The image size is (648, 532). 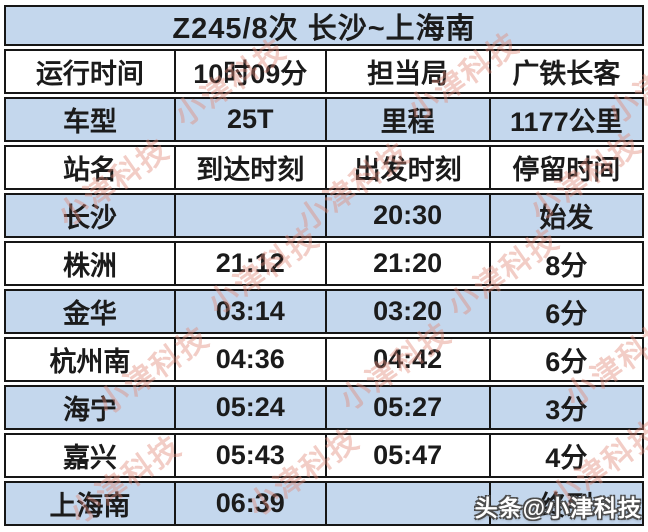 What do you see at coordinates (406, 71) in the screenshot?
I see `bureau-label: 担当局` at bounding box center [406, 71].